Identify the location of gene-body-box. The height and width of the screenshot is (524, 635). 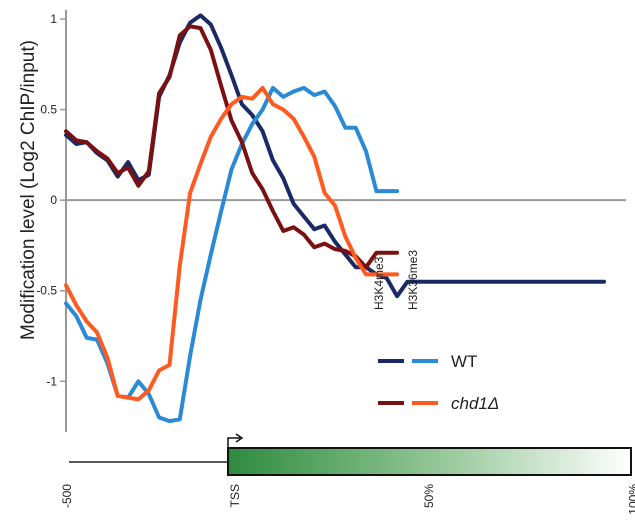
(429, 461).